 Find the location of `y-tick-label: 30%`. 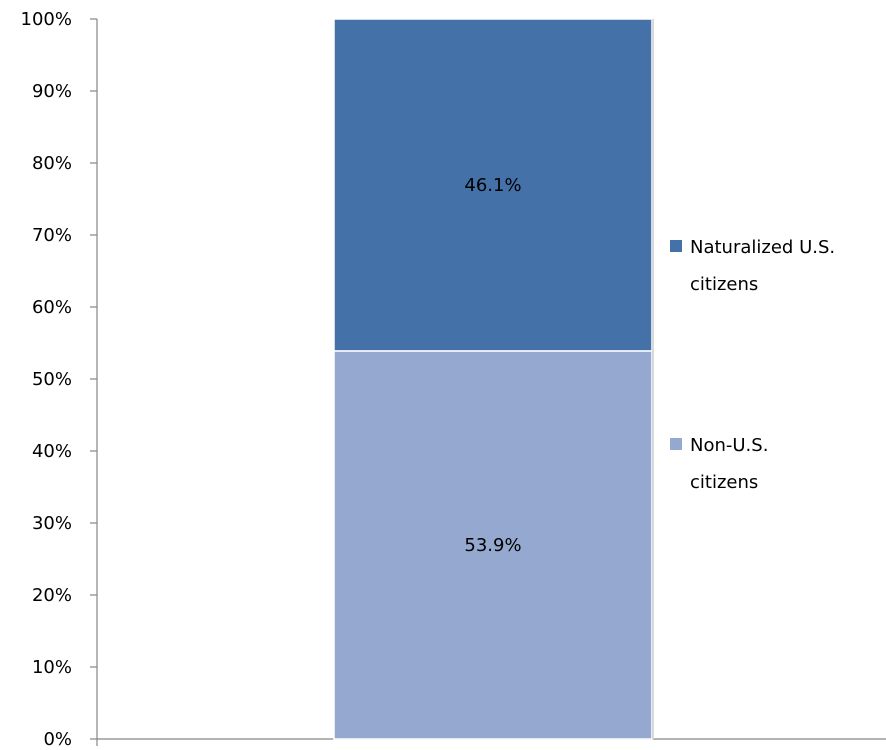

y-tick-label: 30% is located at coordinates (52, 523).